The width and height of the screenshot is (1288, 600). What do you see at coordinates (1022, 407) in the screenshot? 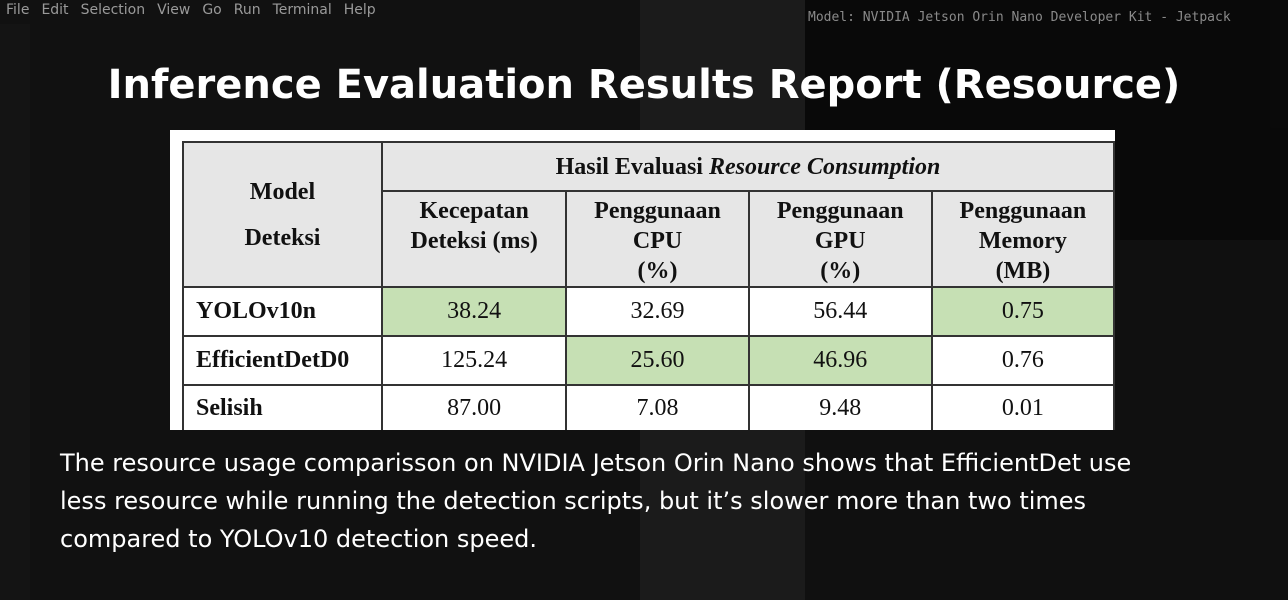
I see `table-cell: 0.01` at bounding box center [1022, 407].